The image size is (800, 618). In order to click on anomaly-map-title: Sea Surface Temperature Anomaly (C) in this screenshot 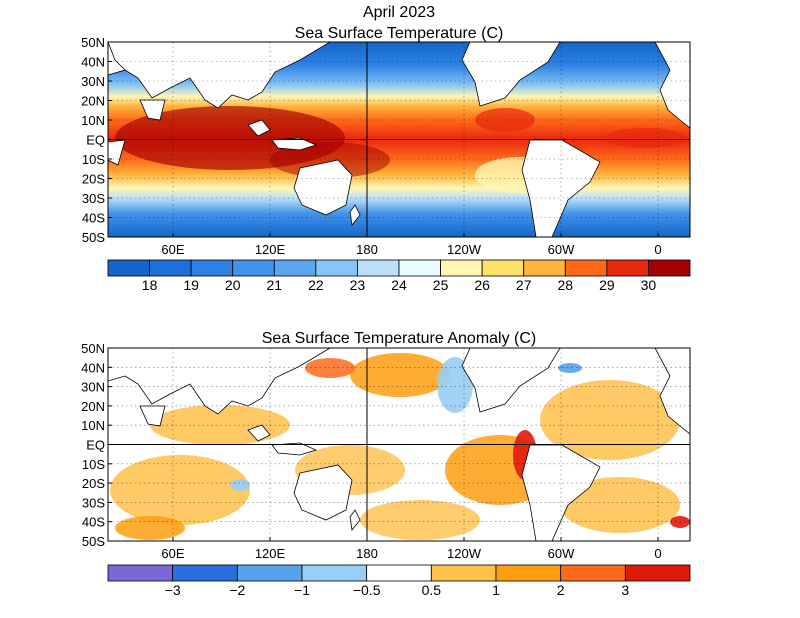, I will do `click(399, 338)`.